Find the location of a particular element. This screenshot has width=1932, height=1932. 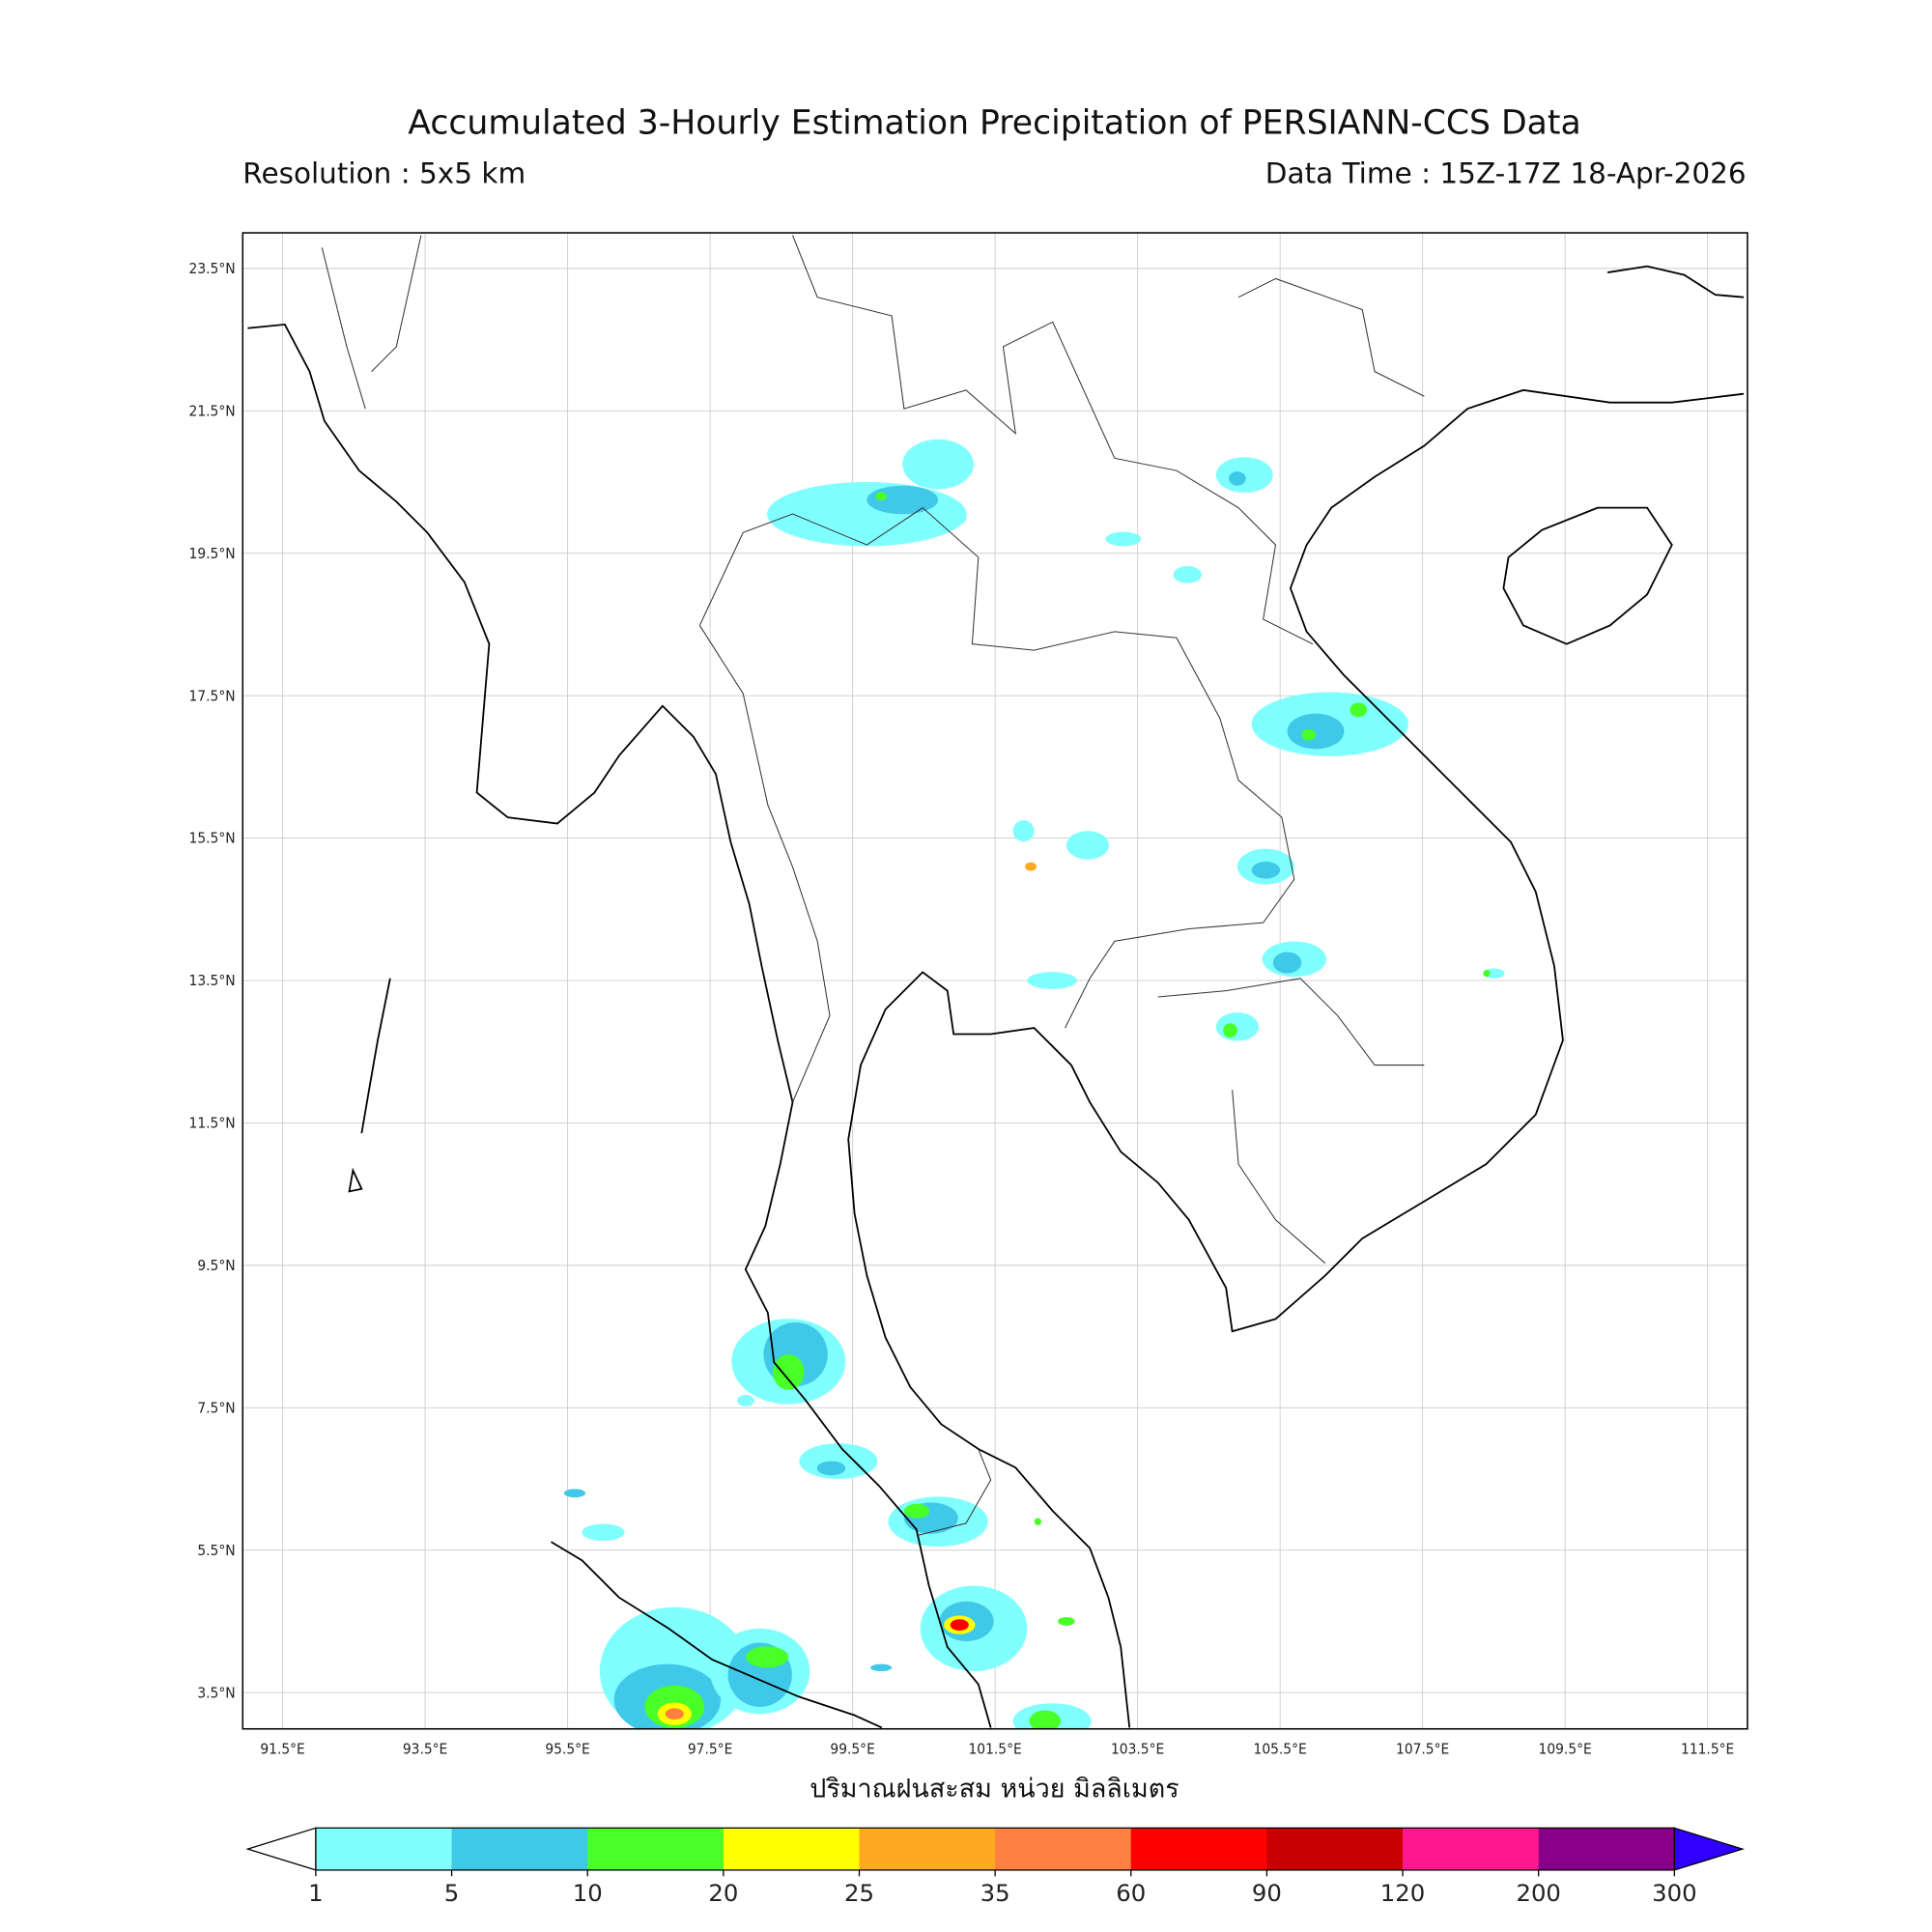

lon-tick-label: 103.5°E is located at coordinates (1137, 1748).